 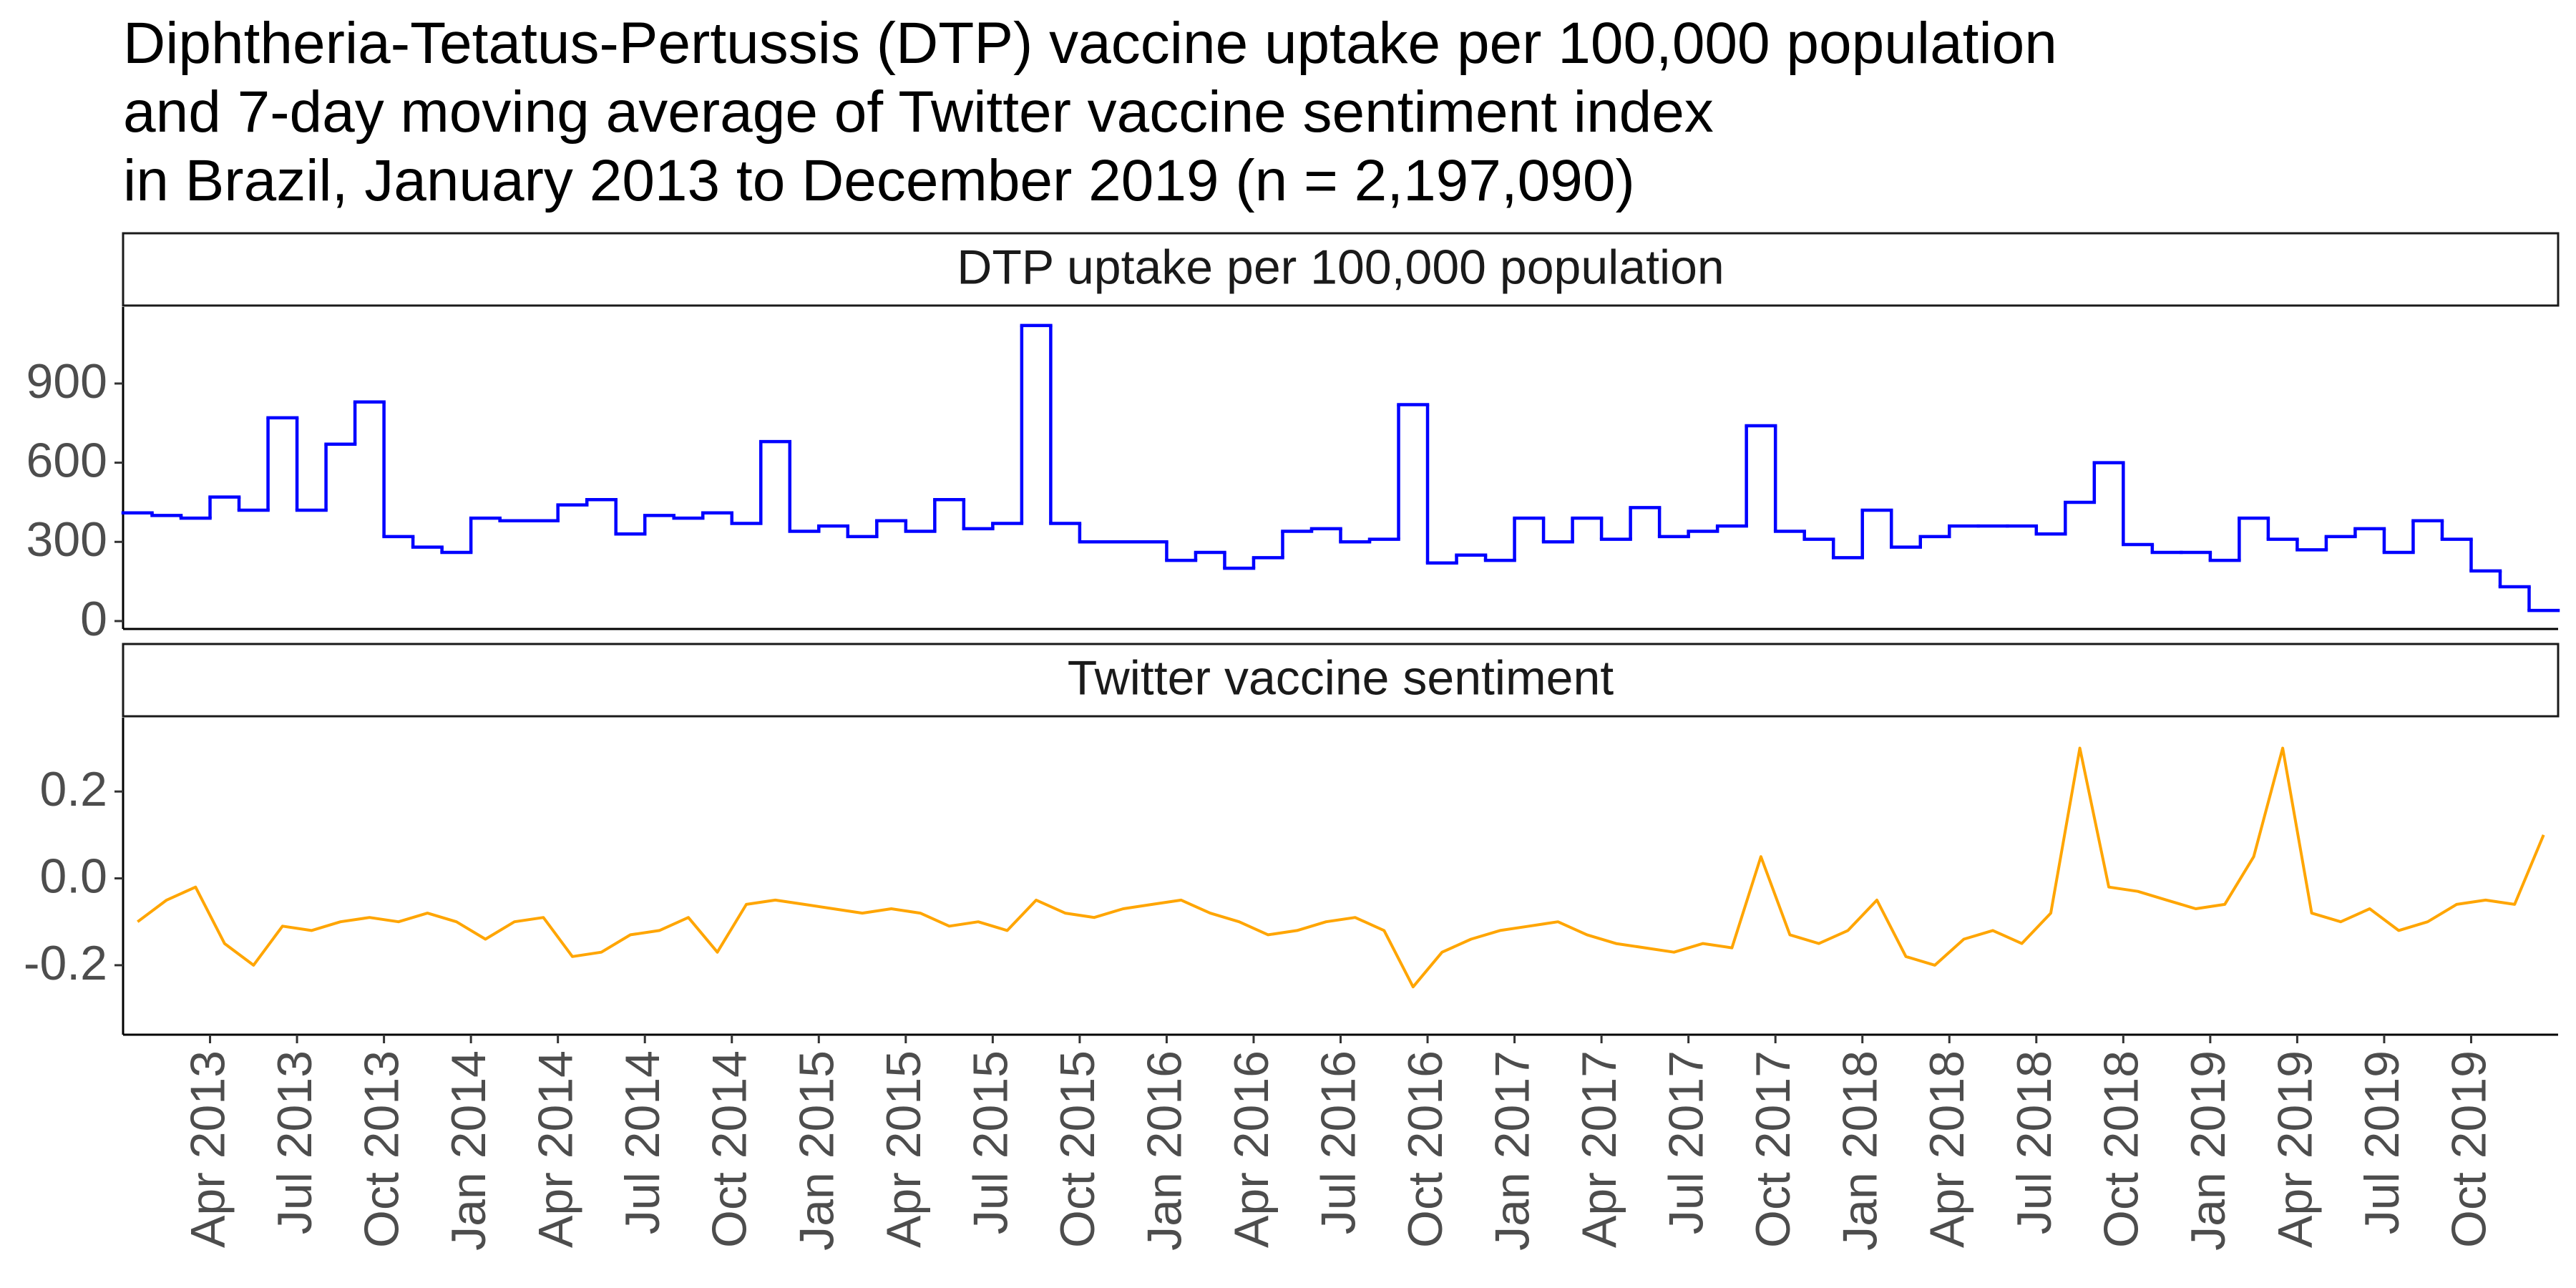 What do you see at coordinates (1338, 1142) in the screenshot?
I see `x-tick-label: Jul 2016` at bounding box center [1338, 1142].